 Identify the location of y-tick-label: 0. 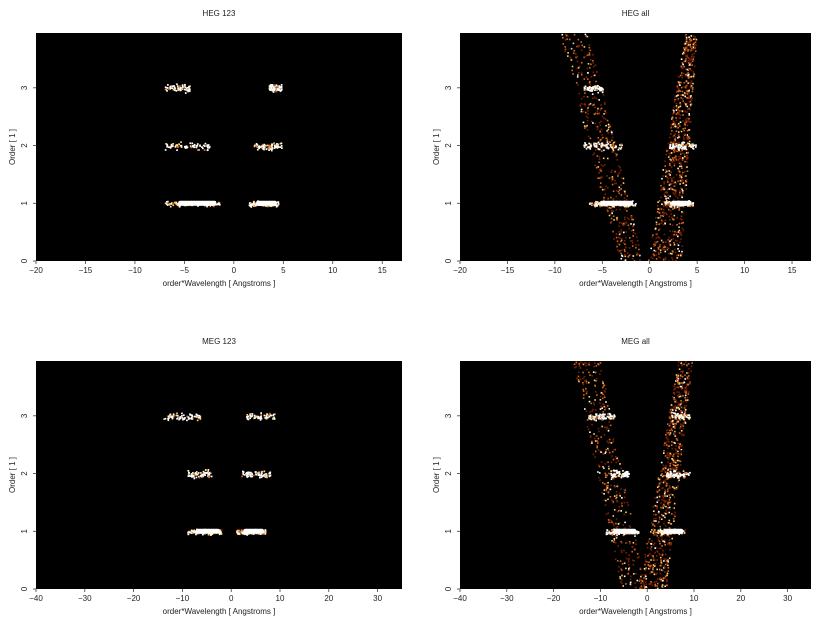
(24, 260).